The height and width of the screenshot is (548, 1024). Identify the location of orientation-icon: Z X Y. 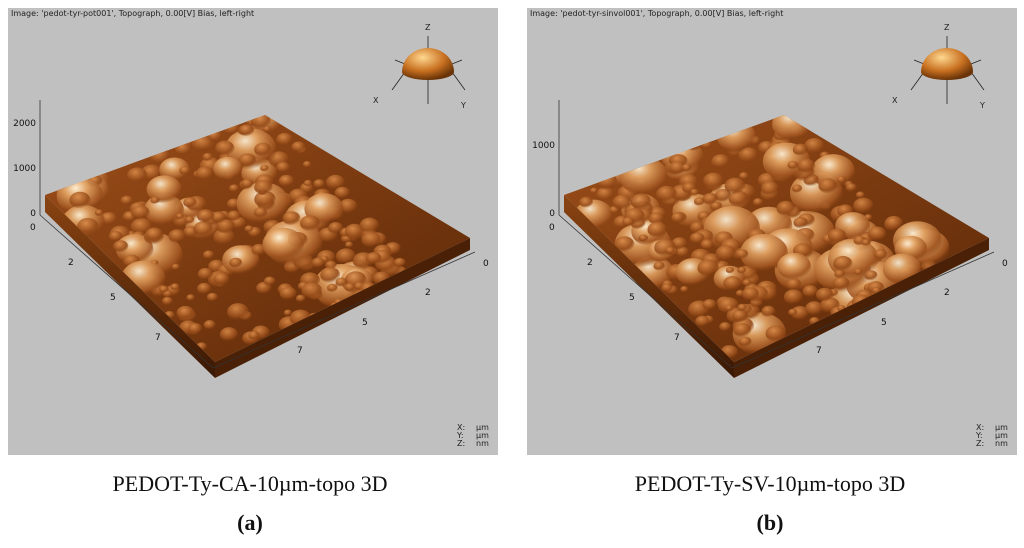
(419, 66).